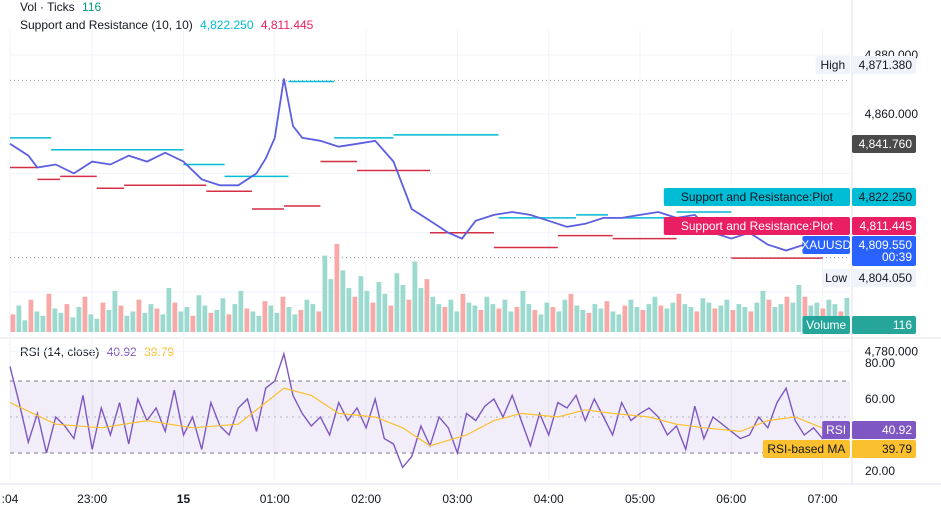  I want to click on symbol-label-bg, so click(826, 245).